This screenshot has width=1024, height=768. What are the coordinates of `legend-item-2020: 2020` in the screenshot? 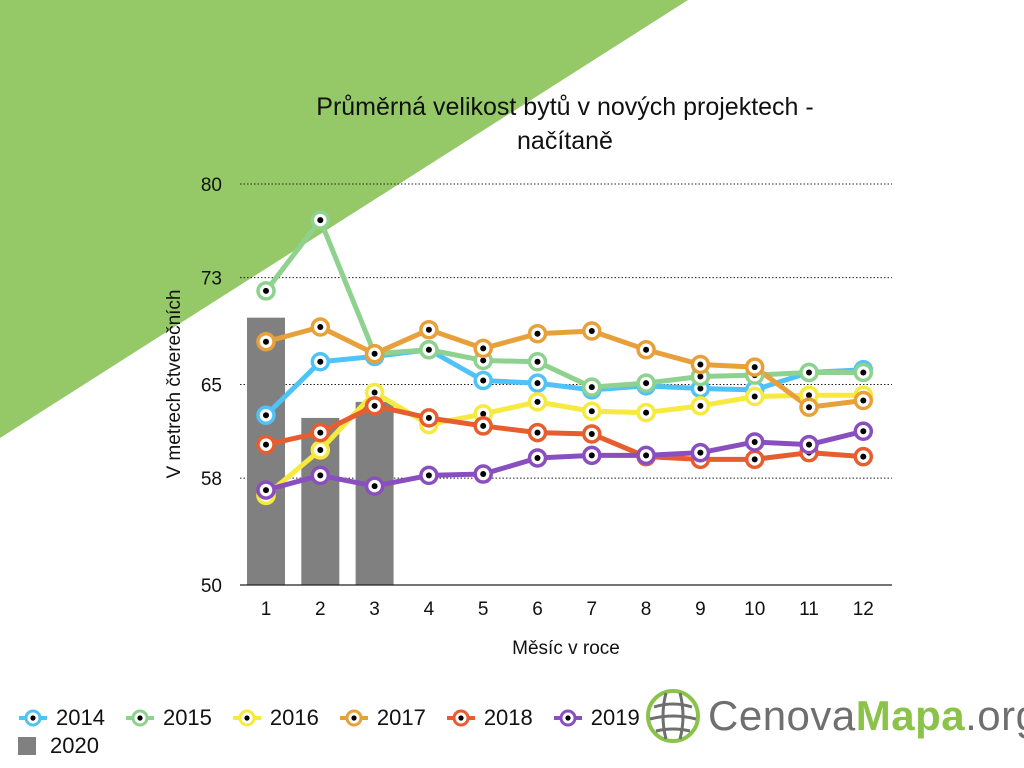 It's located at (58, 746).